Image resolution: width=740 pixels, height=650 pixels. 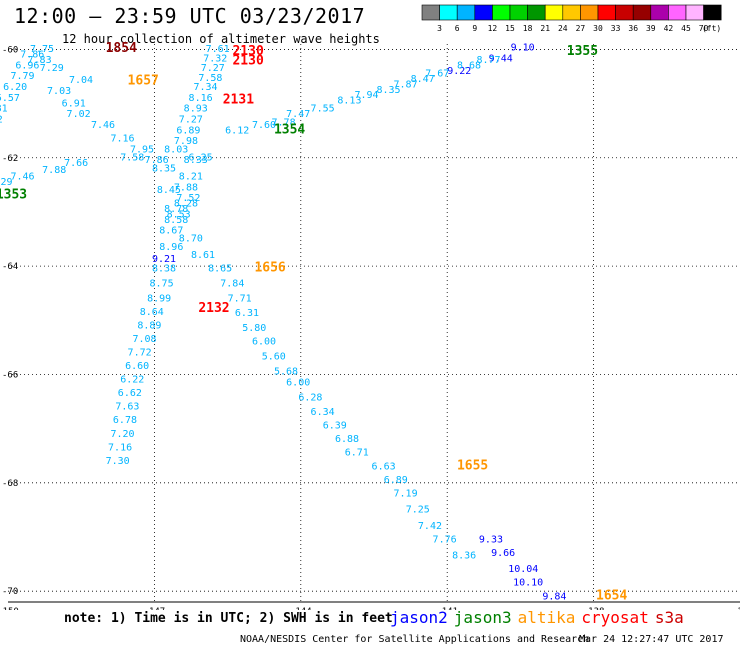 What do you see at coordinates (52, 68) in the screenshot?
I see `wave-height-value: 7.29` at bounding box center [52, 68].